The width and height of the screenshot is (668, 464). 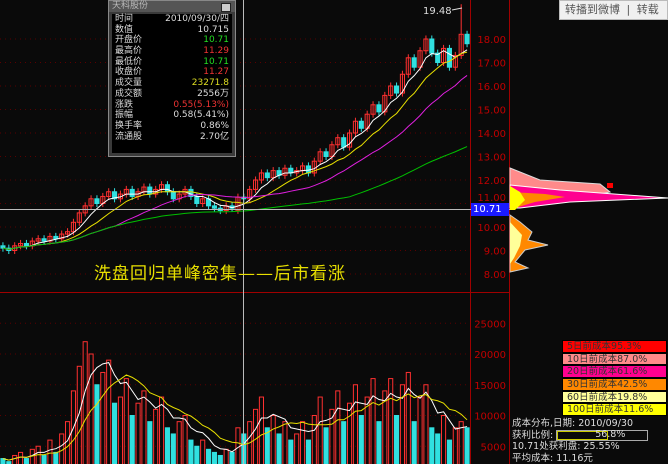 What do you see at coordinates (129, 83) in the screenshot?
I see `info-key: 成交量` at bounding box center [129, 83].